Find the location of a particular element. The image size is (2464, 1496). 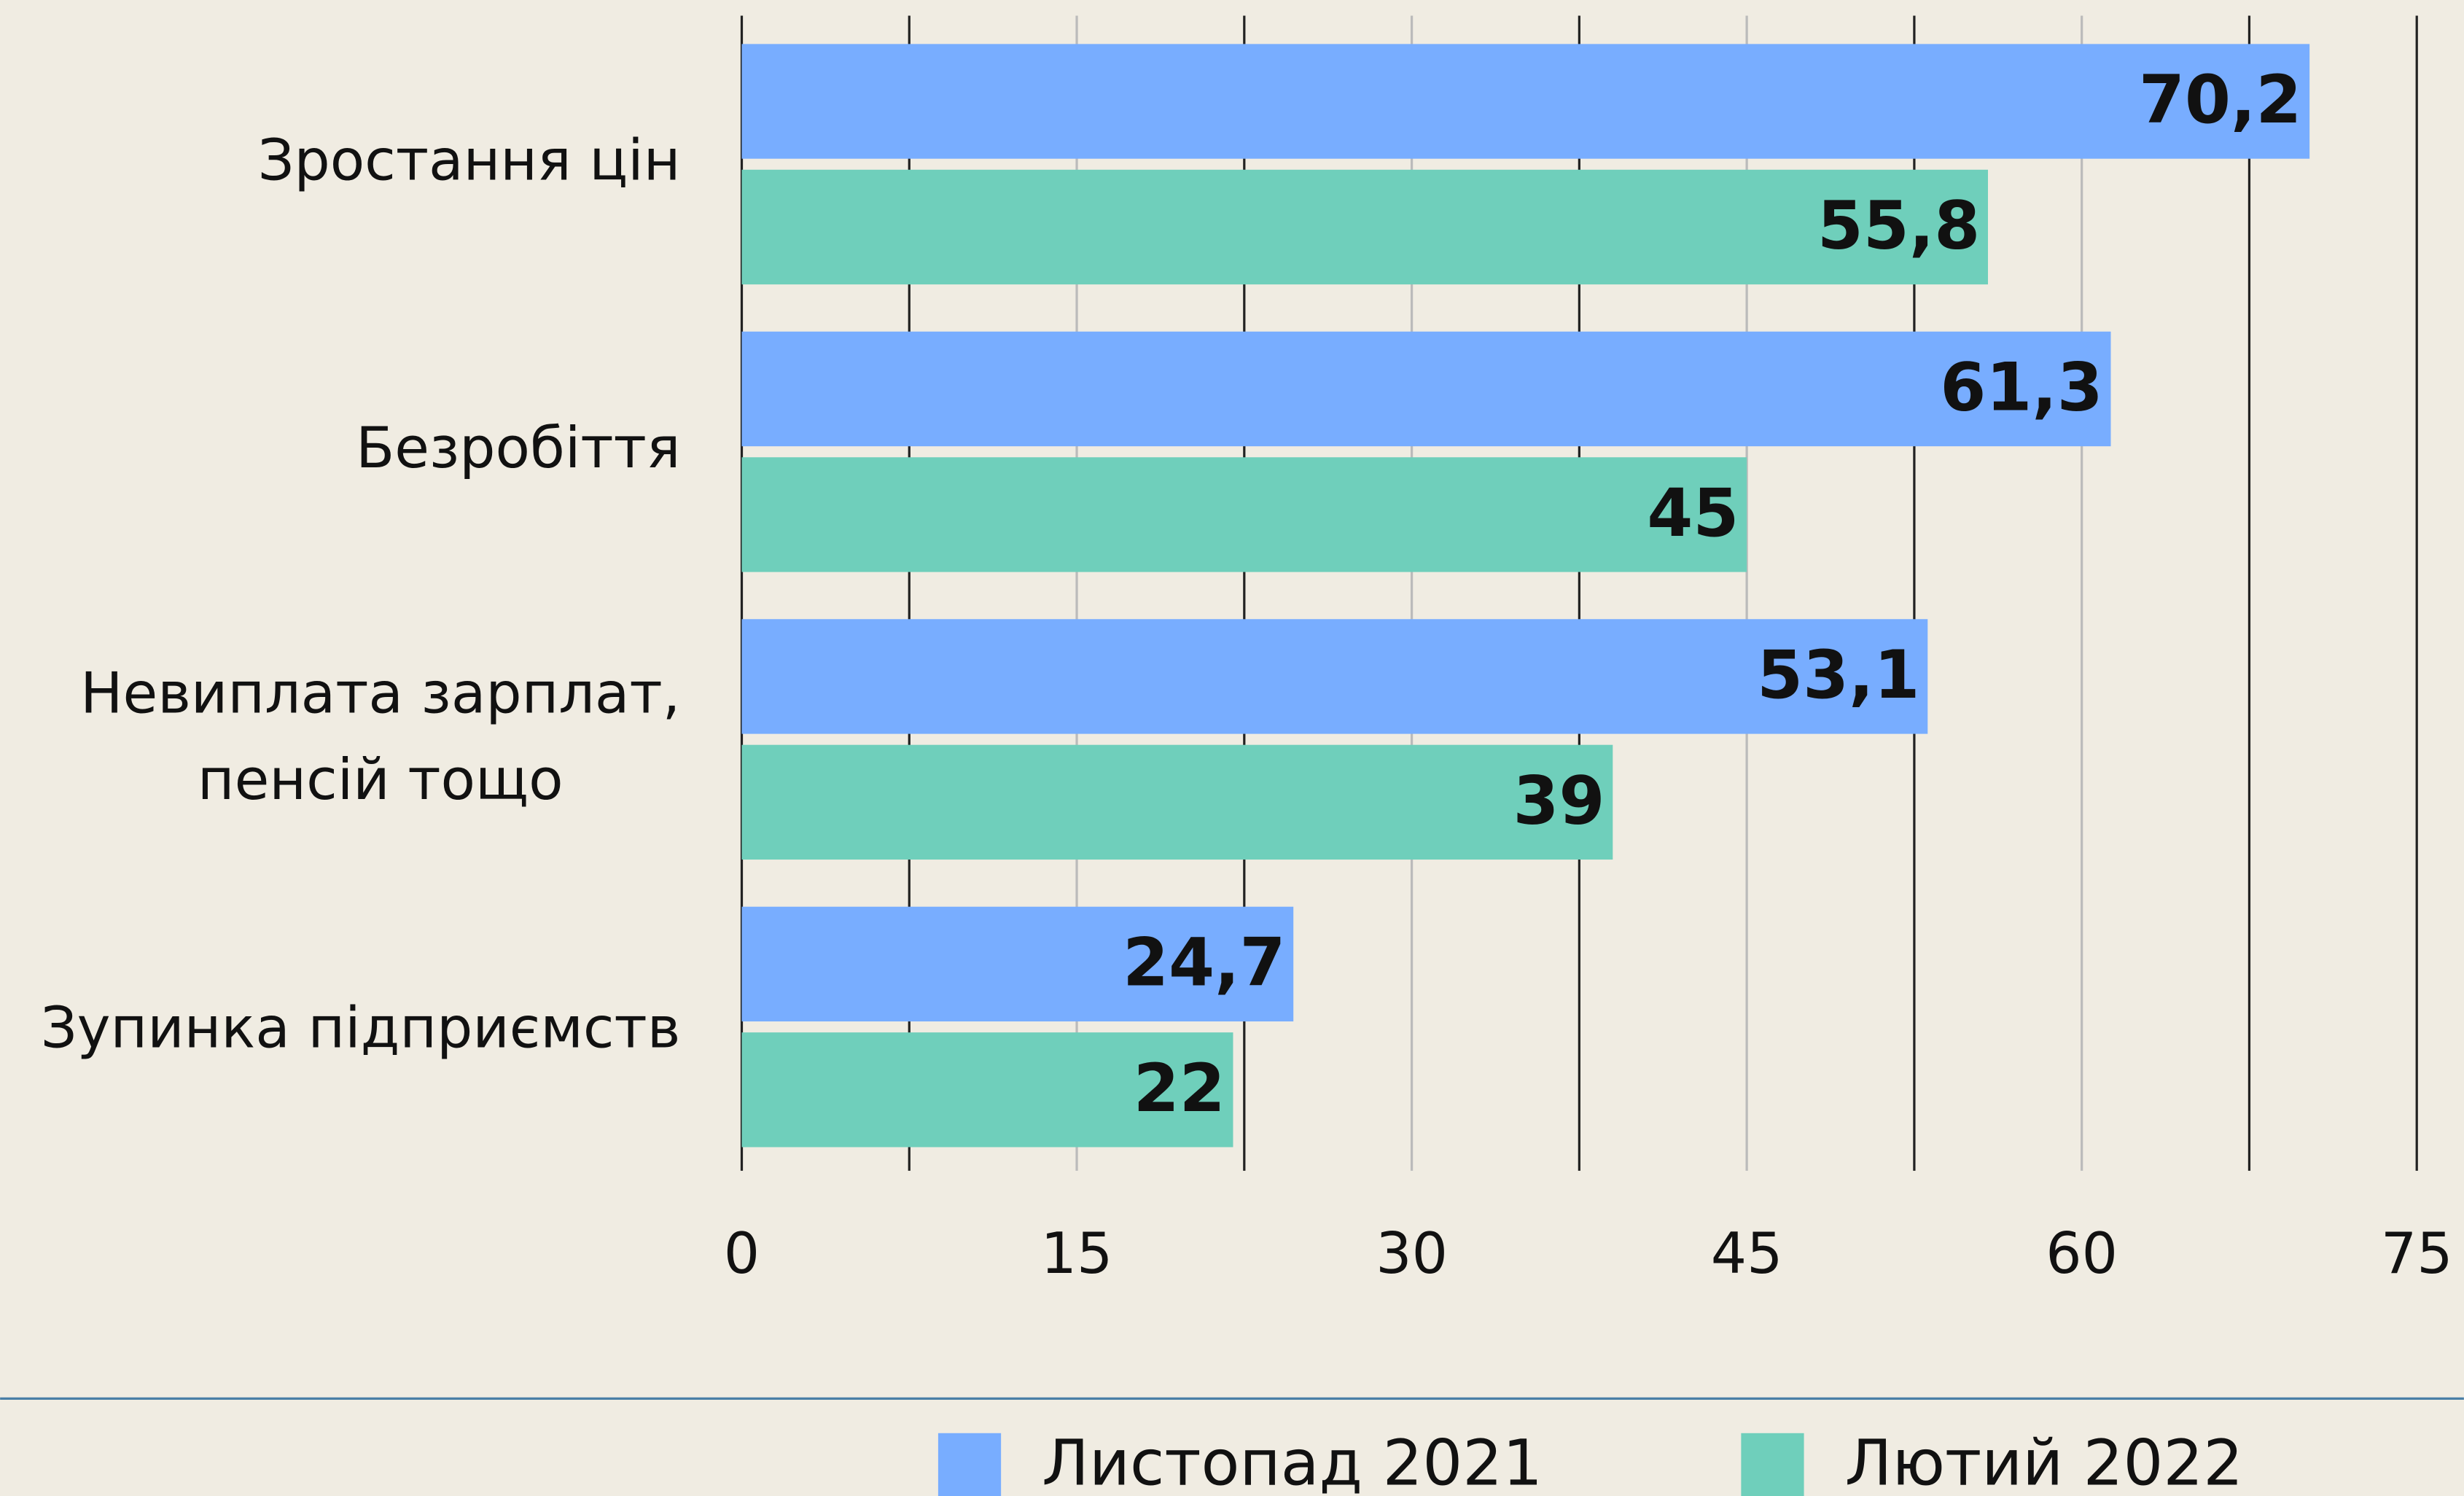

value-label: 70,2 is located at coordinates (2220, 100).